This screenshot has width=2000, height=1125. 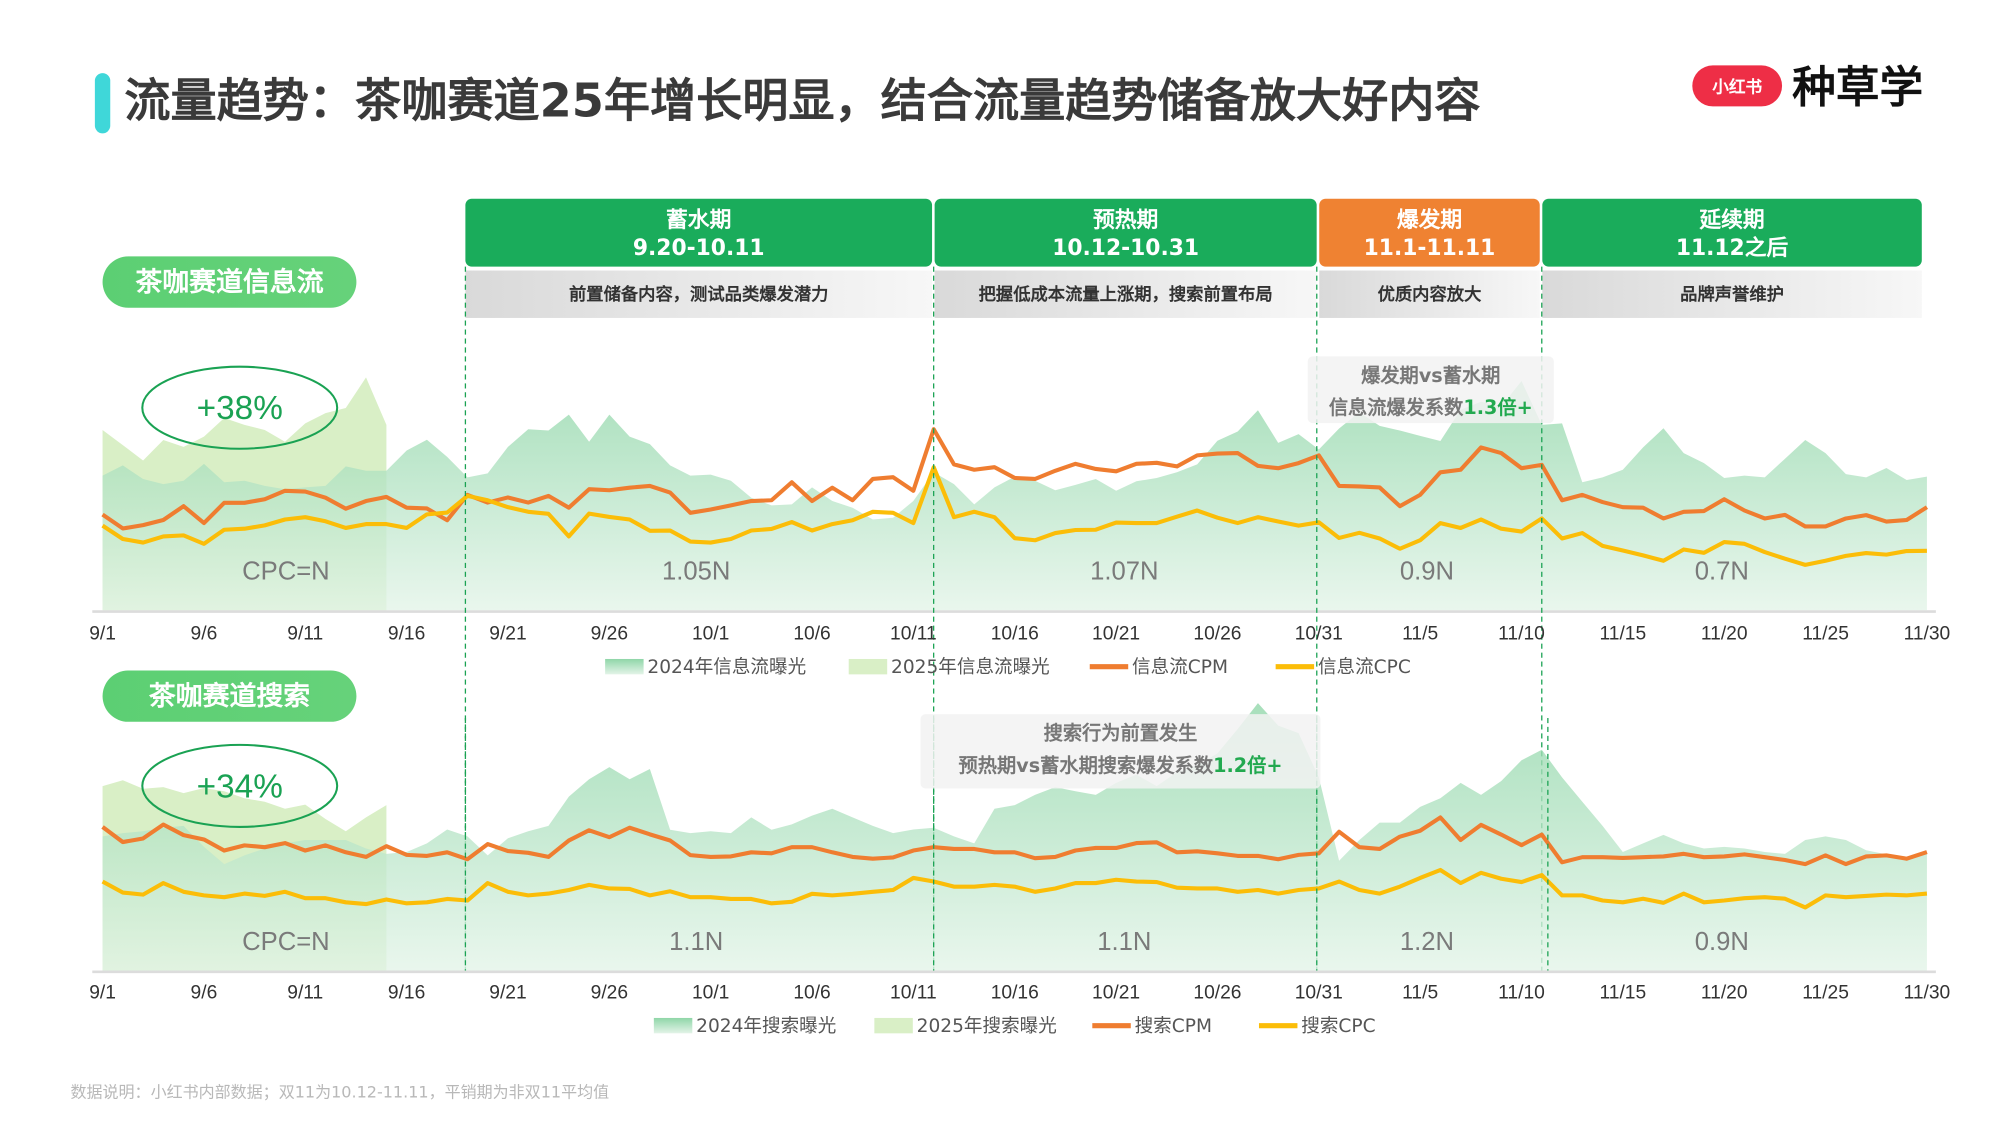 I want to click on logo-badge, so click(x=1737, y=86).